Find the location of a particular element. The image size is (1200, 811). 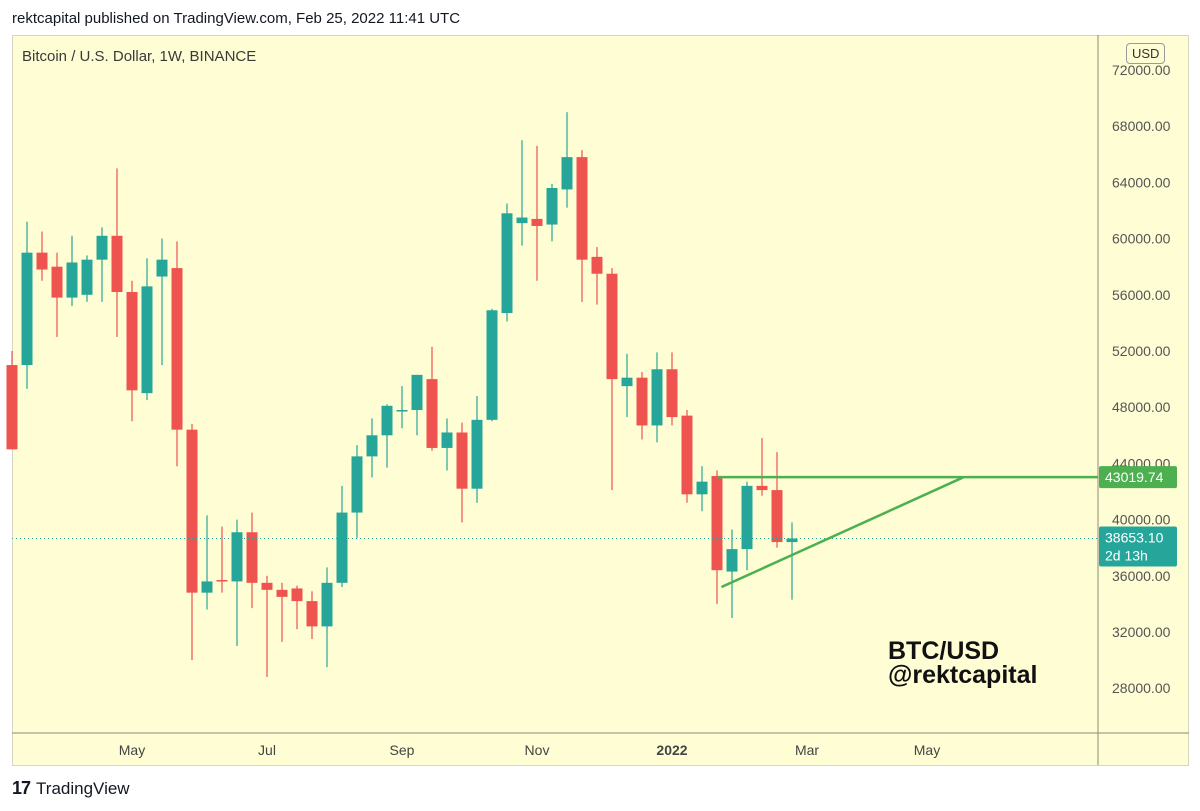

x-tick-label: Nov is located at coordinates (537, 750).